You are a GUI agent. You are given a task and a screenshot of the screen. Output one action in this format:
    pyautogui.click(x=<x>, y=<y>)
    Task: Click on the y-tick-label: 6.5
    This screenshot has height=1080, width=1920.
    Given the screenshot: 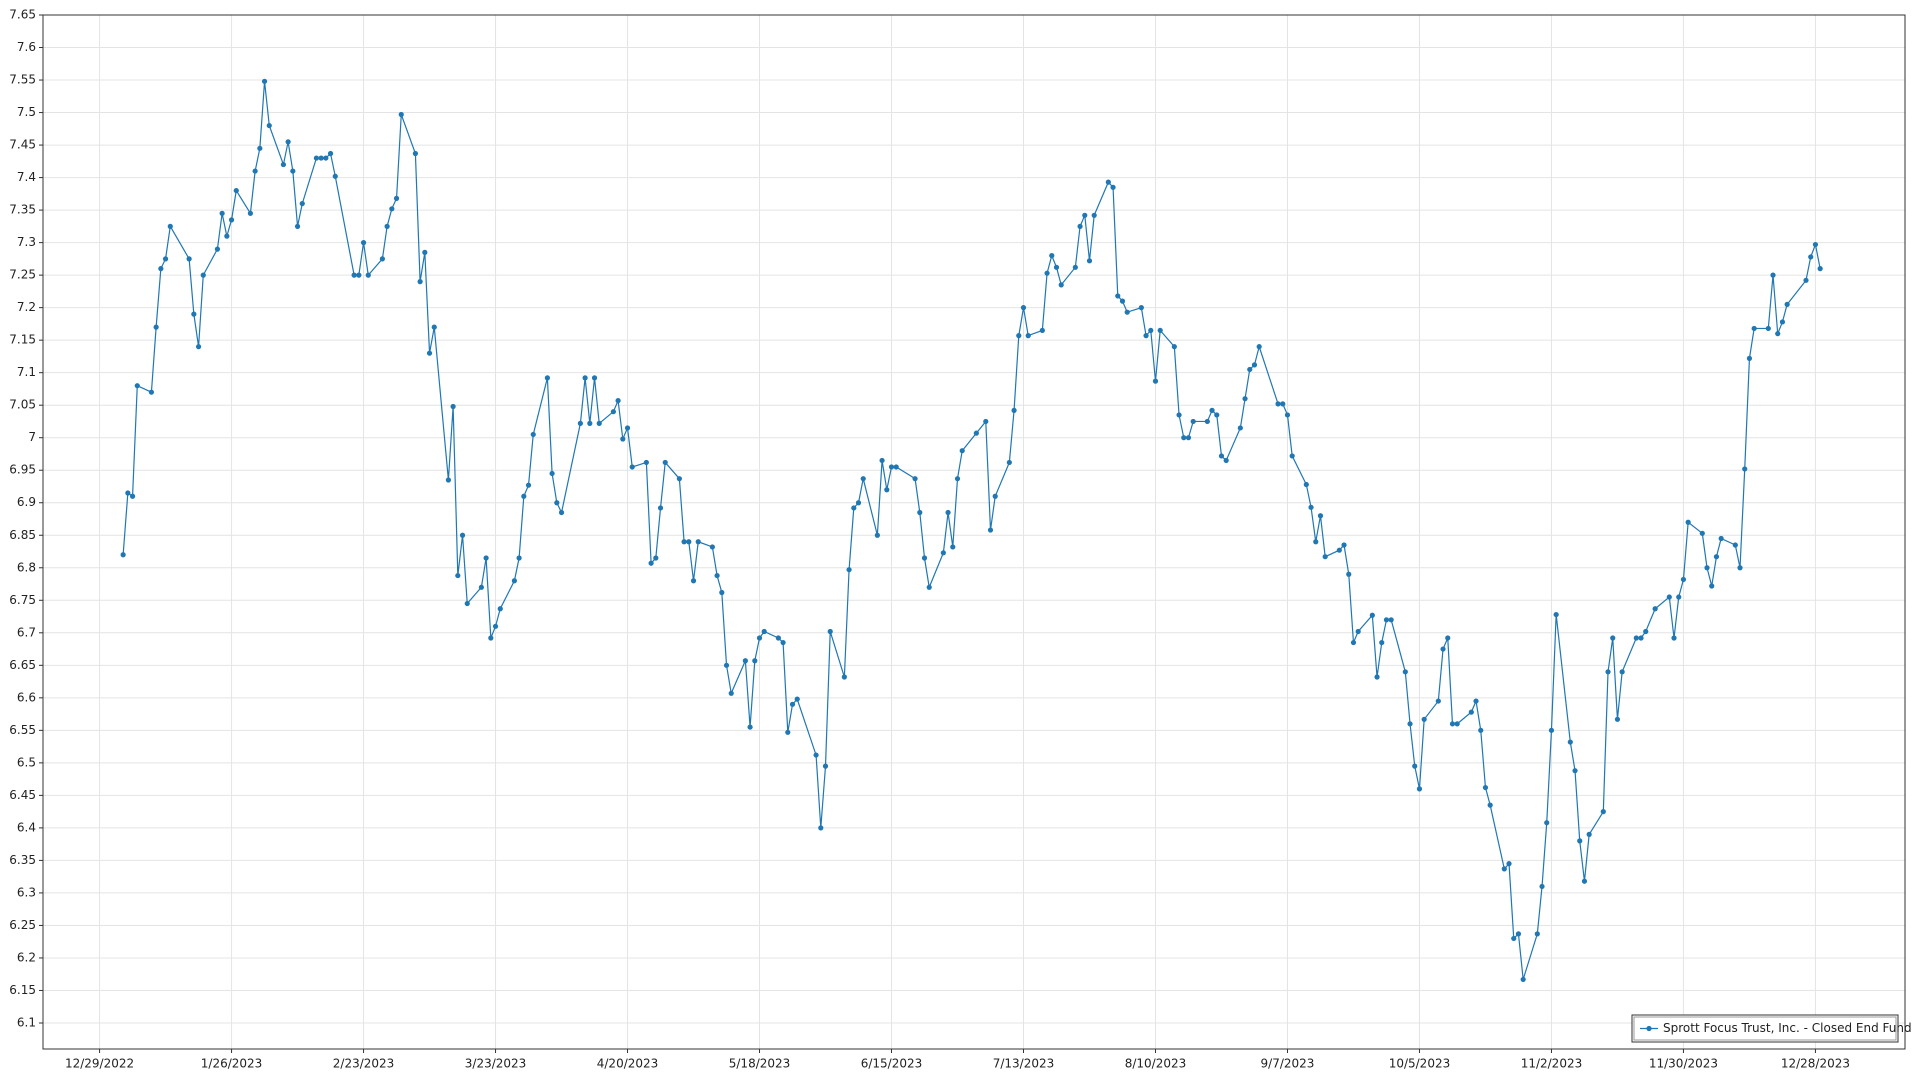 What is the action you would take?
    pyautogui.click(x=26, y=762)
    